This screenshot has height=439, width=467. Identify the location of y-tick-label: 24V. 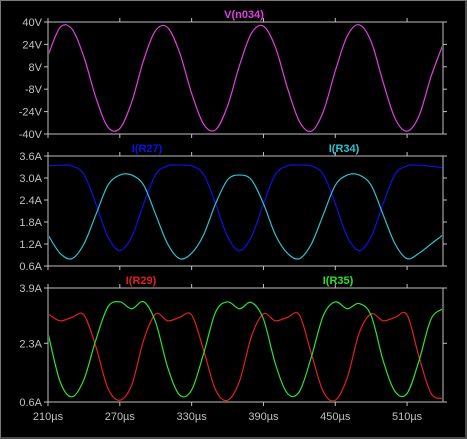
(32, 45).